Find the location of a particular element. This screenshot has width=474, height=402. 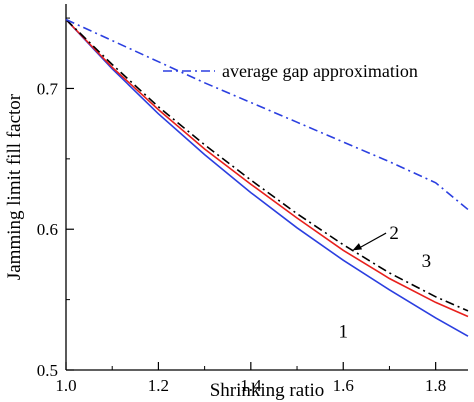

legend: average gap approximation is located at coordinates (290, 71).